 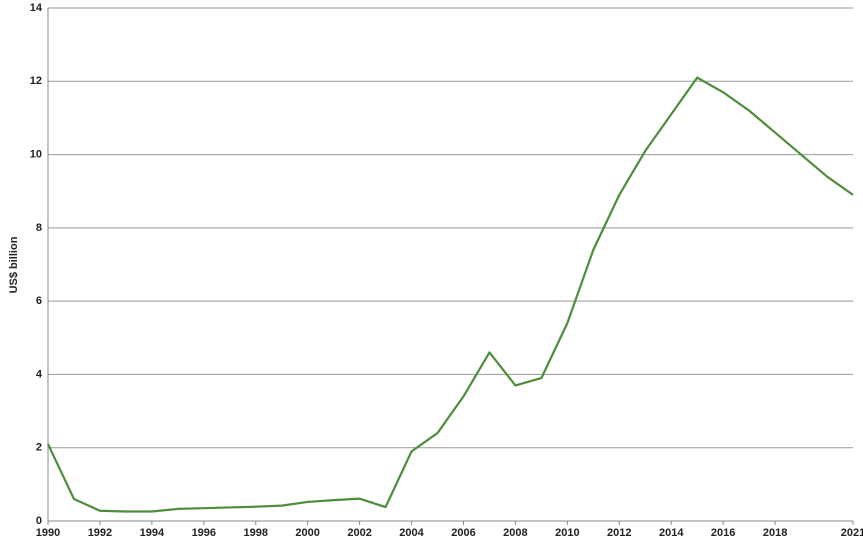 I want to click on x-tick-label: 1996, so click(x=204, y=533).